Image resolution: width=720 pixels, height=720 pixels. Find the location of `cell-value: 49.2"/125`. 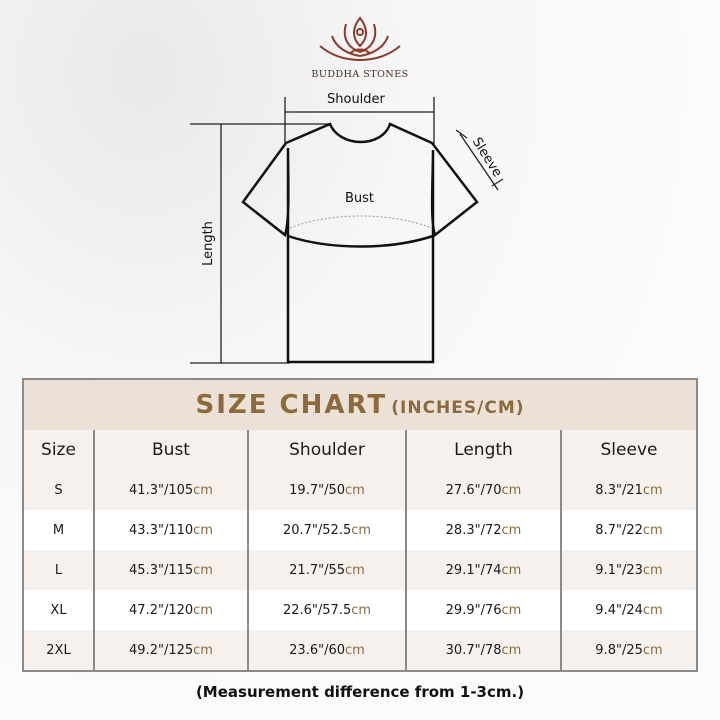

cell-value: 49.2"/125 is located at coordinates (161, 650).